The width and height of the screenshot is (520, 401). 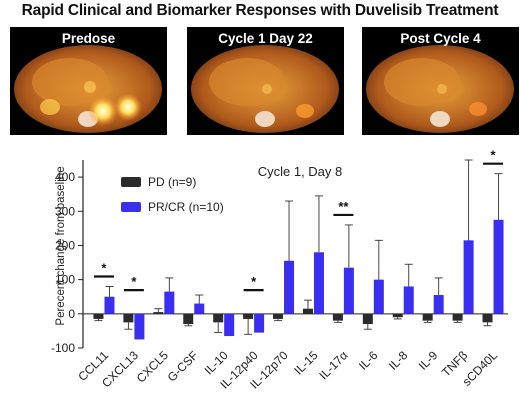 I want to click on x-tick-label: IL-17α, so click(x=333, y=365).